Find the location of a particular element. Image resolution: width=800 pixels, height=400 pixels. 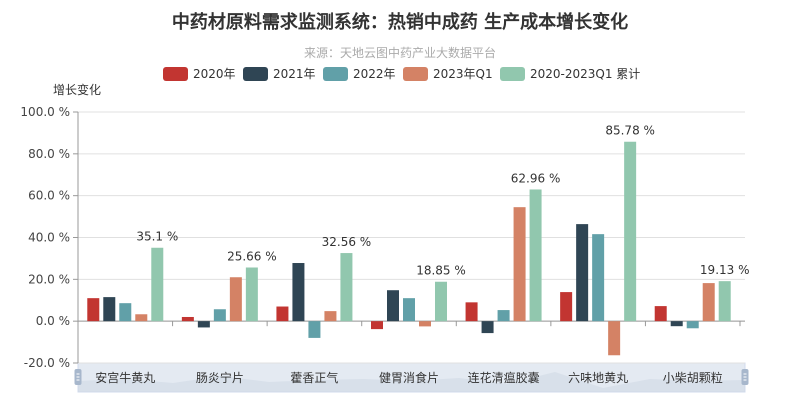

bar-series4-category1 is located at coordinates (251, 294).